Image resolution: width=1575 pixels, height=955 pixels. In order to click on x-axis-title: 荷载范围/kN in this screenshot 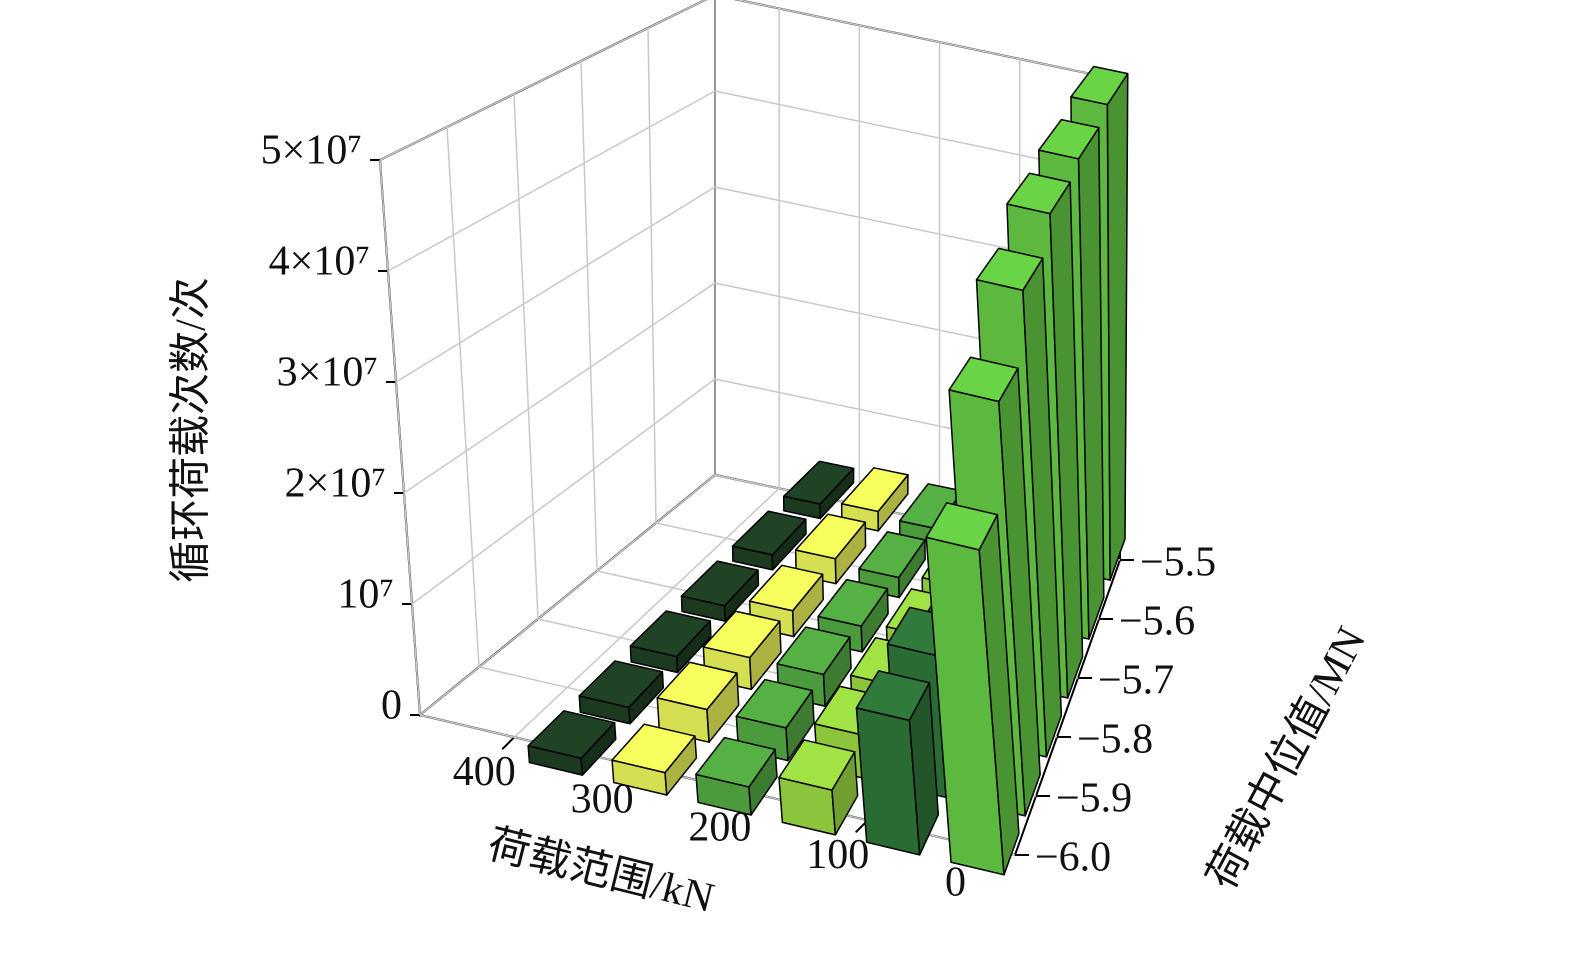, I will do `click(600, 871)`.